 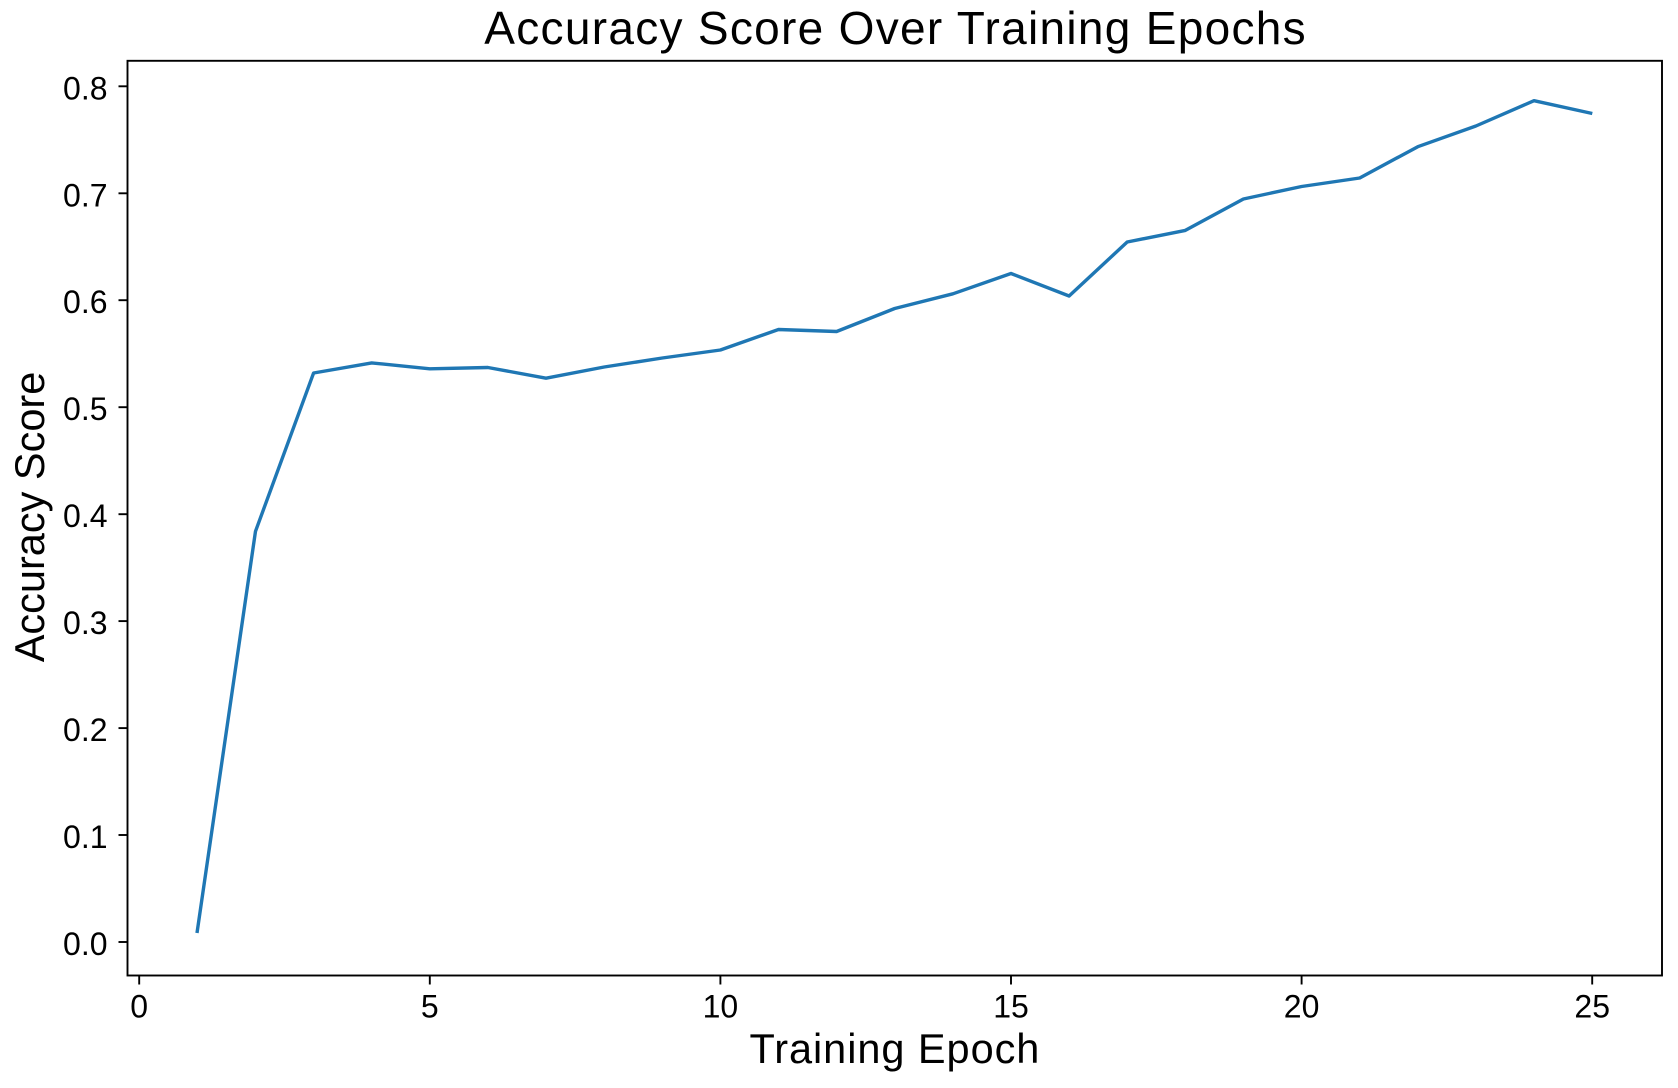 What do you see at coordinates (85, 944) in the screenshot?
I see `svg-text: 0.0` at bounding box center [85, 944].